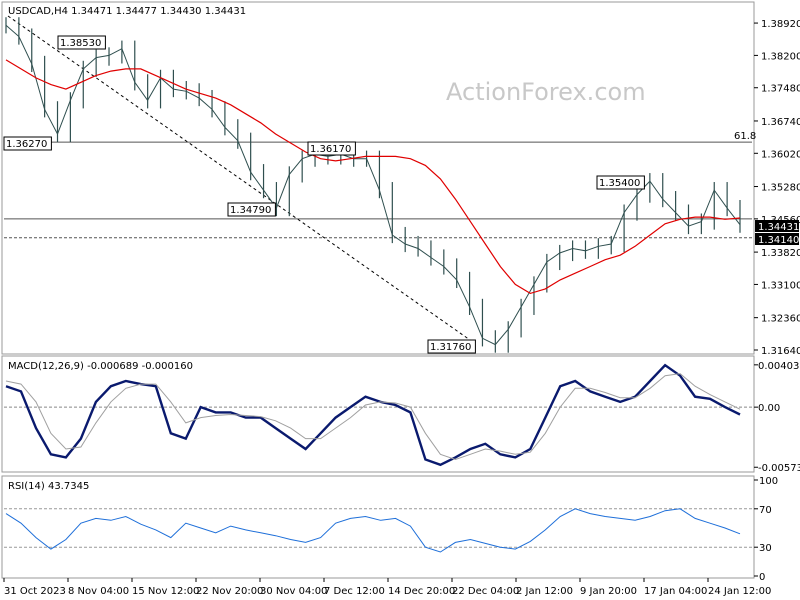  I want to click on rsi-y-tick-label: 30, so click(765, 548).